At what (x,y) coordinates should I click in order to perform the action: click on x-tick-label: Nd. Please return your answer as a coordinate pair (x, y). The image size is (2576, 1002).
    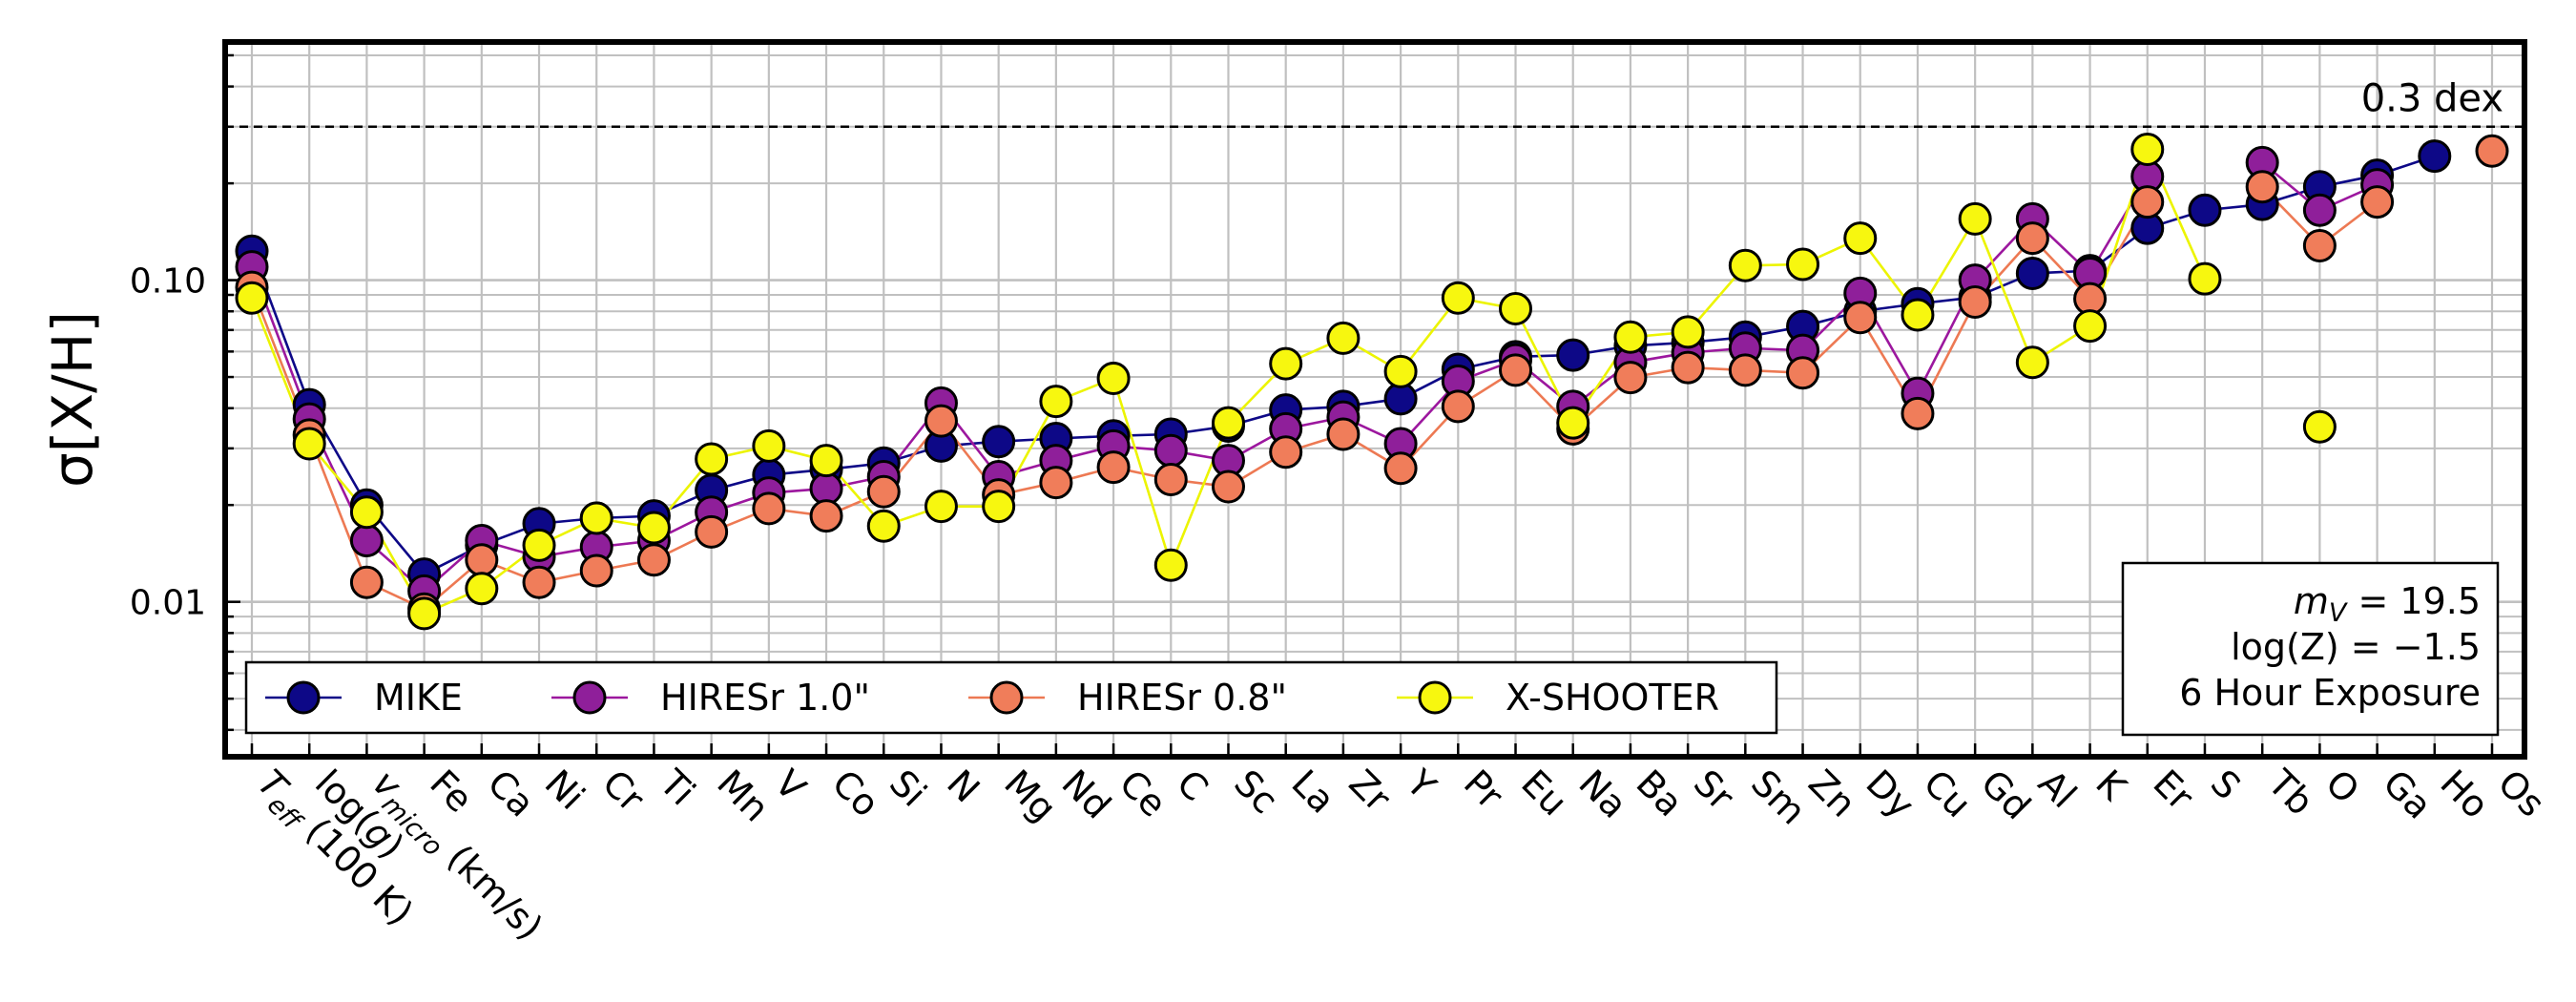
    Looking at the image, I should click on (1086, 794).